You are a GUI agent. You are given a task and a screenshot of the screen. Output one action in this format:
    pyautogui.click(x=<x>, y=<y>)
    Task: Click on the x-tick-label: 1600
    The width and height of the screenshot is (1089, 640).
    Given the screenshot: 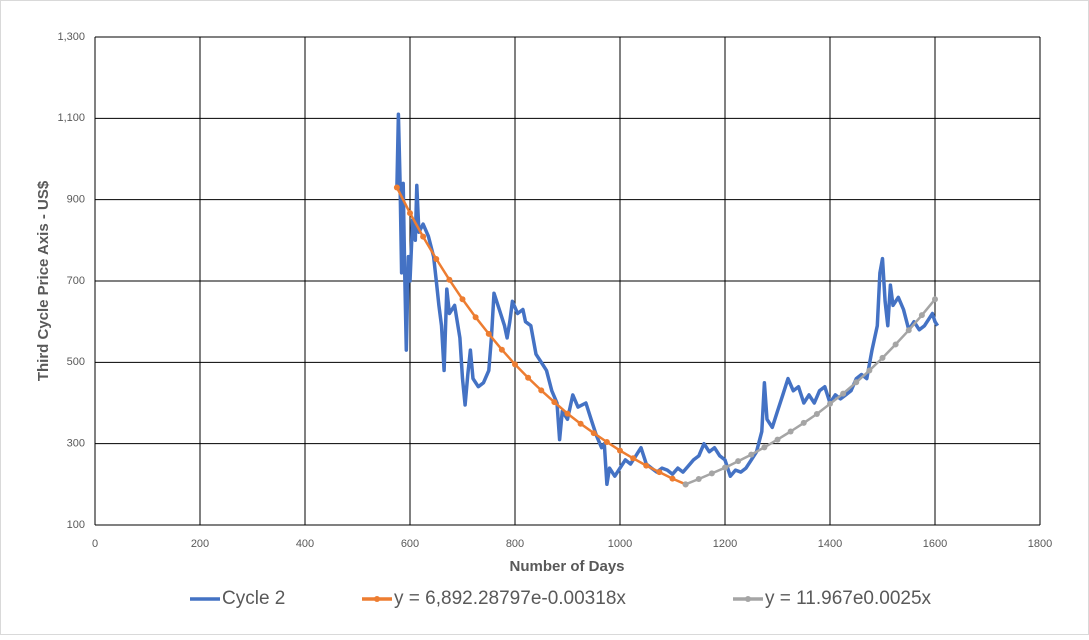 What is the action you would take?
    pyautogui.click(x=935, y=544)
    